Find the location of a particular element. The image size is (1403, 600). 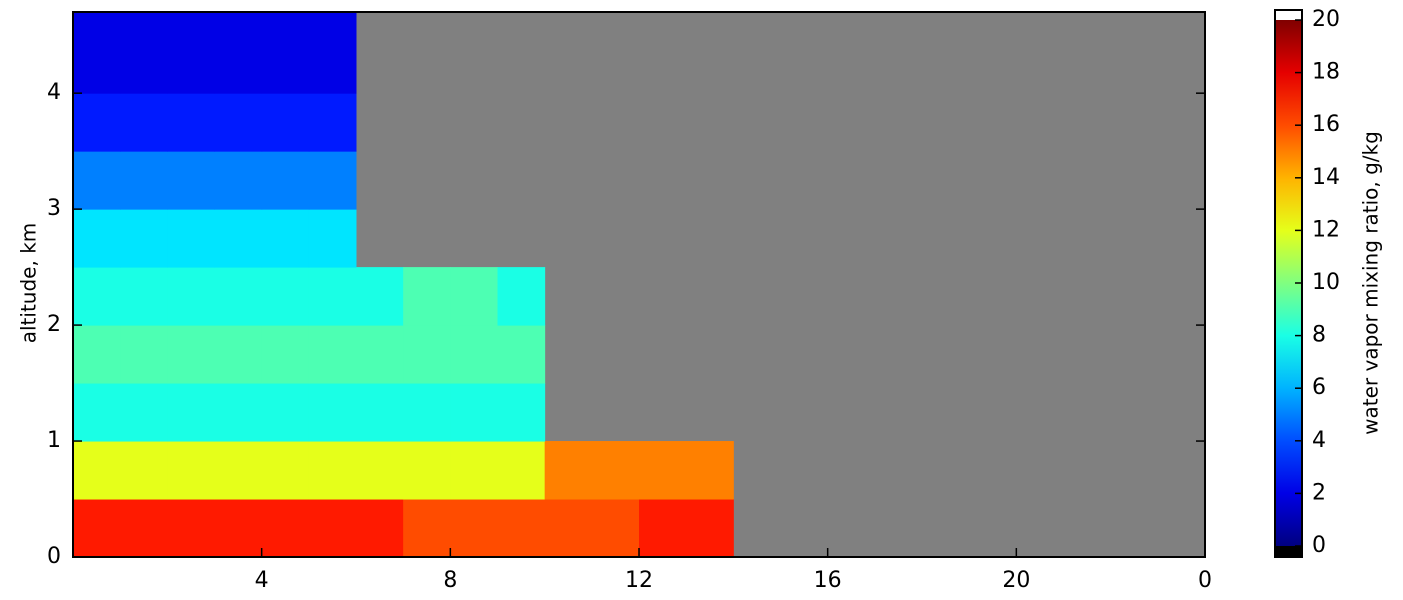

colorbar-tick-label: 16 is located at coordinates (1326, 124).